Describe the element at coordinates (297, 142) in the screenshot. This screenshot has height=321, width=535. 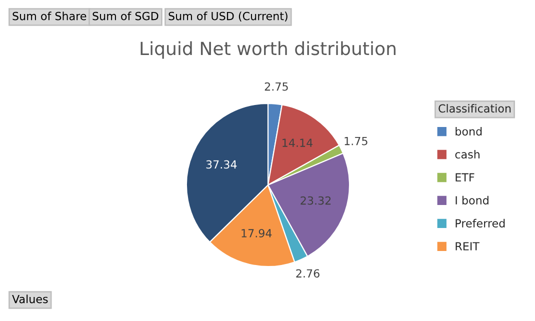
I see `data-label: 14.14` at that location.